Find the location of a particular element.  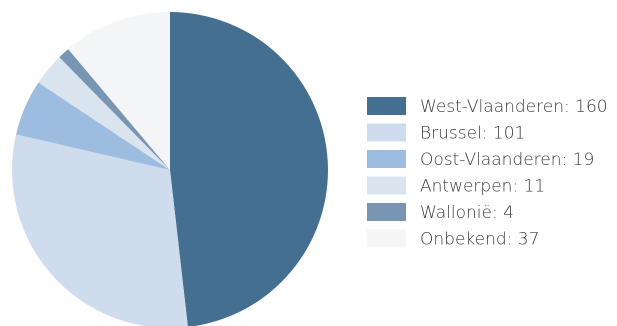

legend-label: Brussel: 101 is located at coordinates (472, 134).